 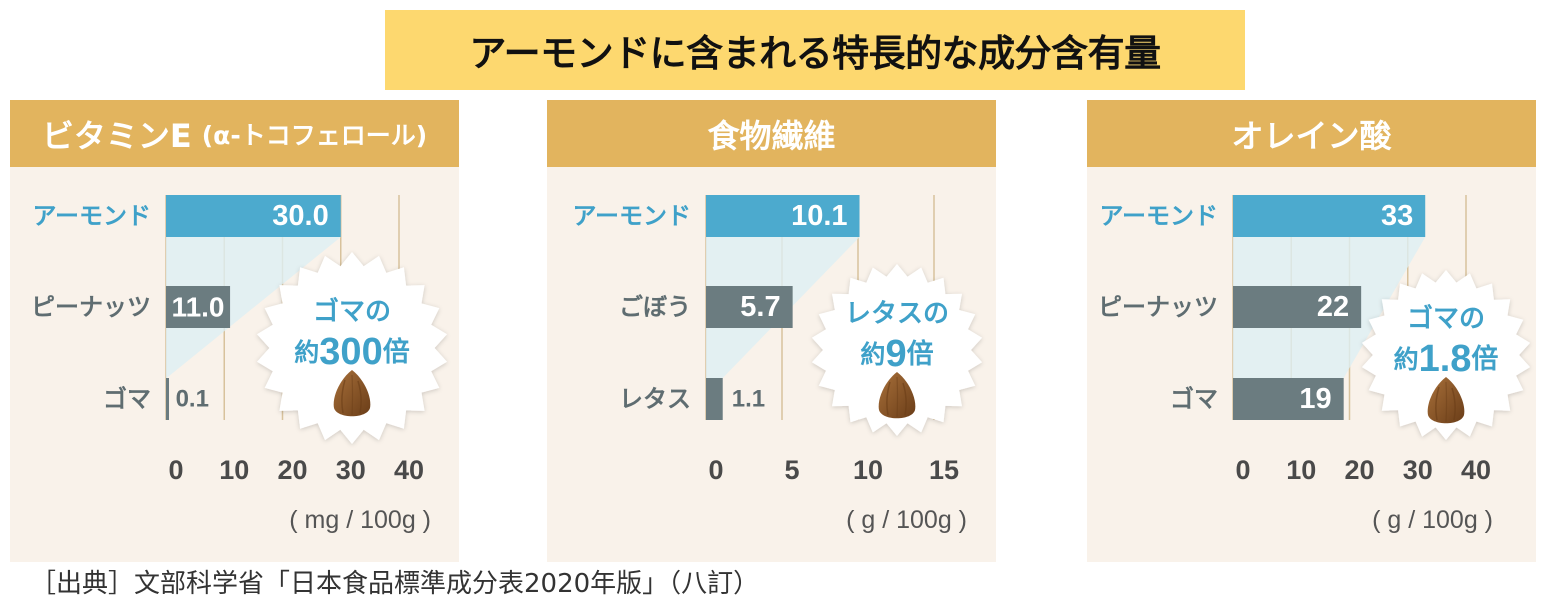 What do you see at coordinates (1397, 216) in the screenshot?
I see `value-label: 33` at bounding box center [1397, 216].